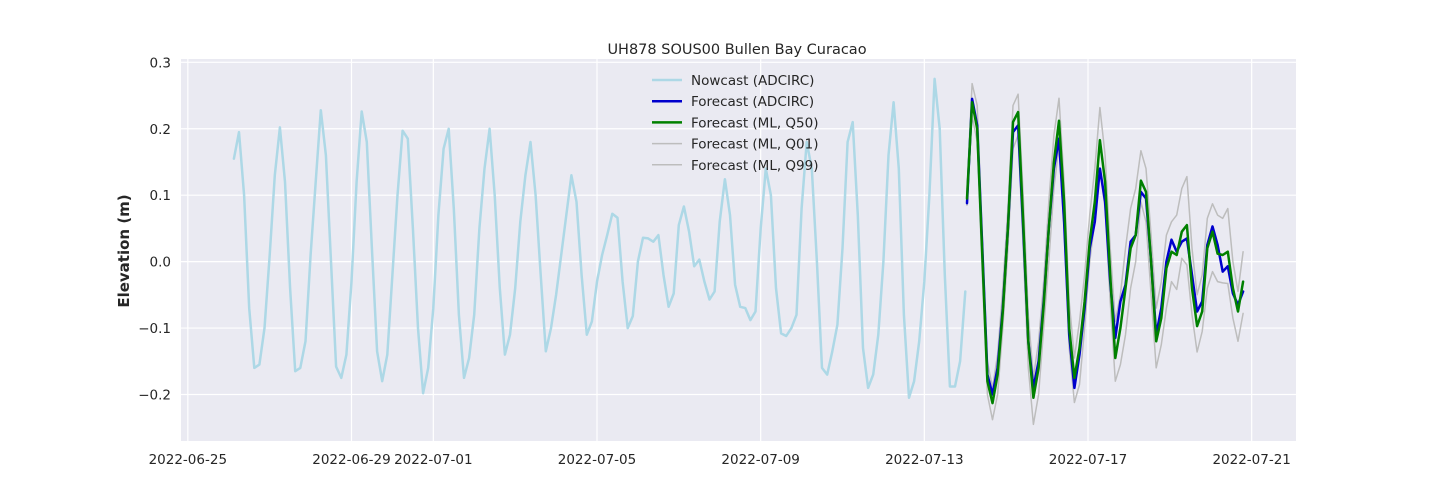 The width and height of the screenshot is (1440, 504). Describe the element at coordinates (752, 81) in the screenshot. I see `legend-label: Nowcast (ADCIRC)` at that location.